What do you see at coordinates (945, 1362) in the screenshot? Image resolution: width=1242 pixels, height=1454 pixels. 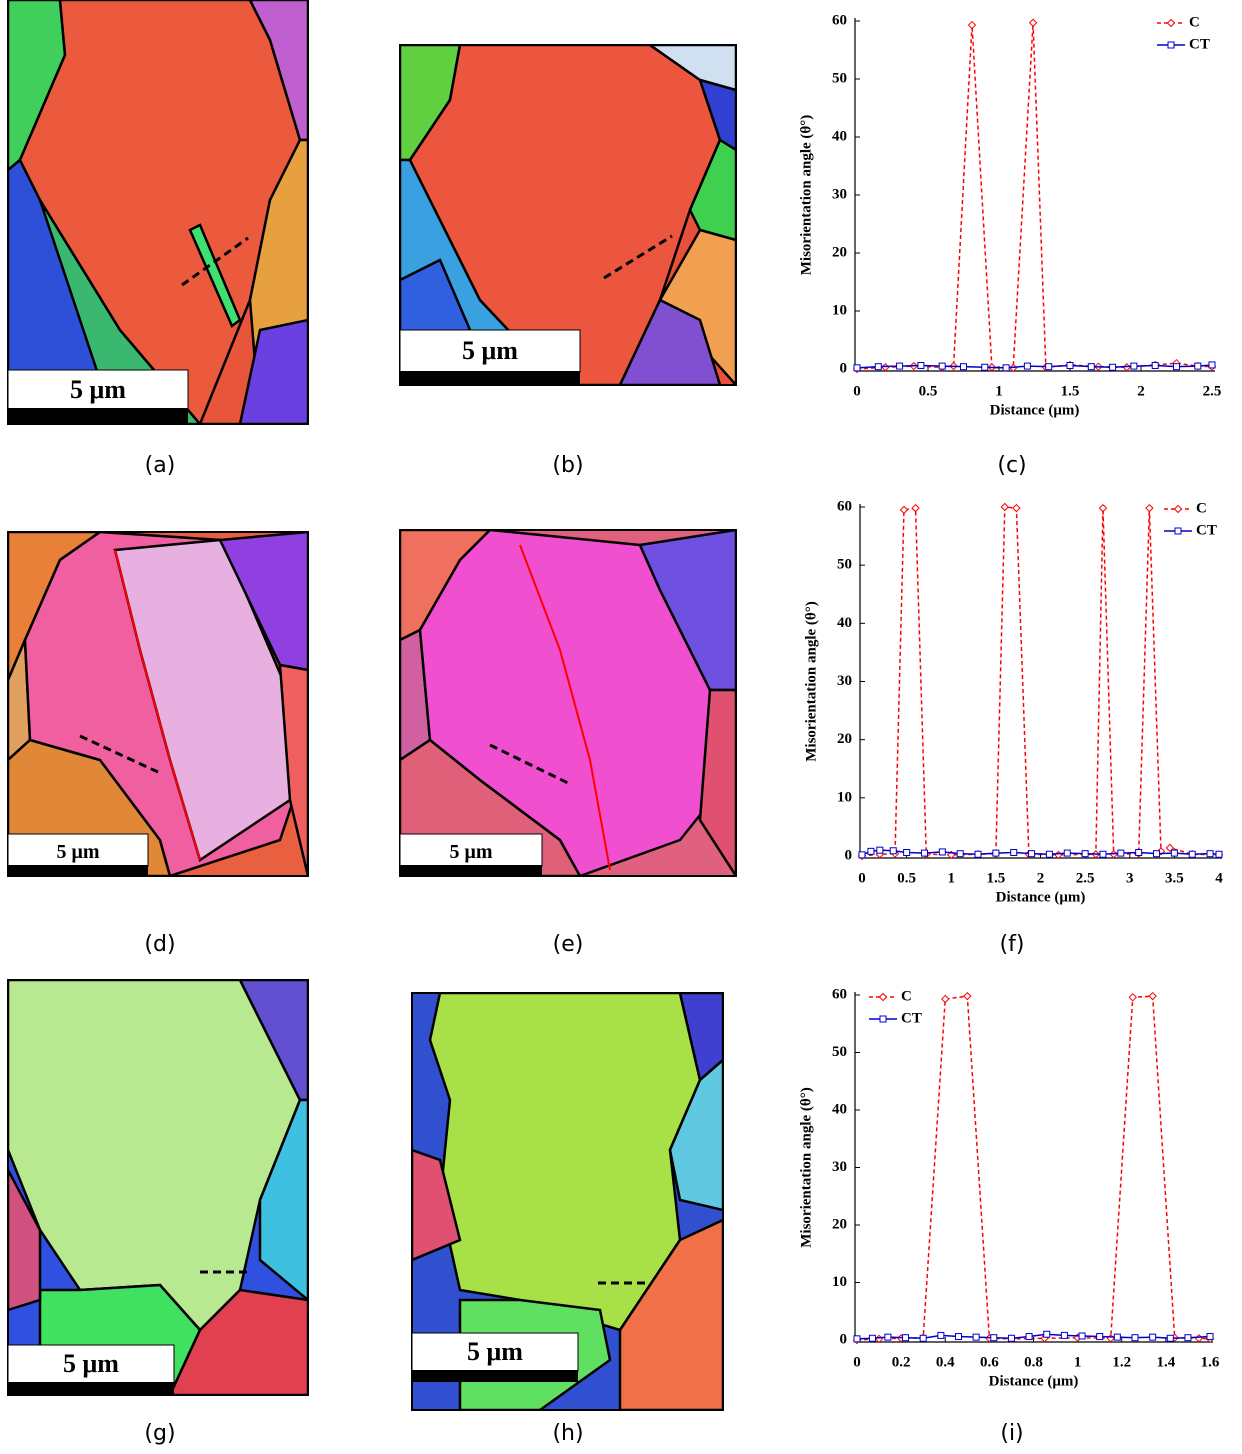 I see `x-tick-label: 0.4` at bounding box center [945, 1362].